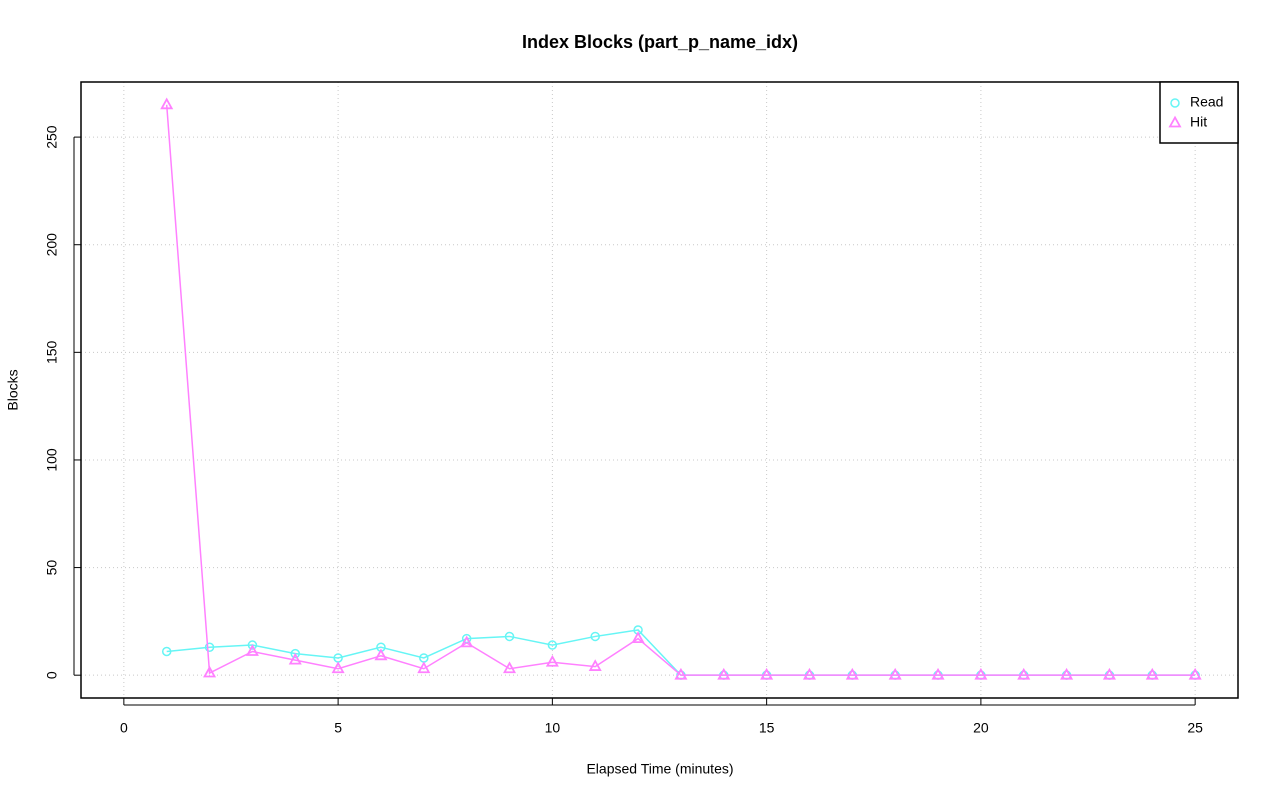  Describe the element at coordinates (659, 769) in the screenshot. I see `x-axis-label: Elapsed Time (minutes)` at that location.